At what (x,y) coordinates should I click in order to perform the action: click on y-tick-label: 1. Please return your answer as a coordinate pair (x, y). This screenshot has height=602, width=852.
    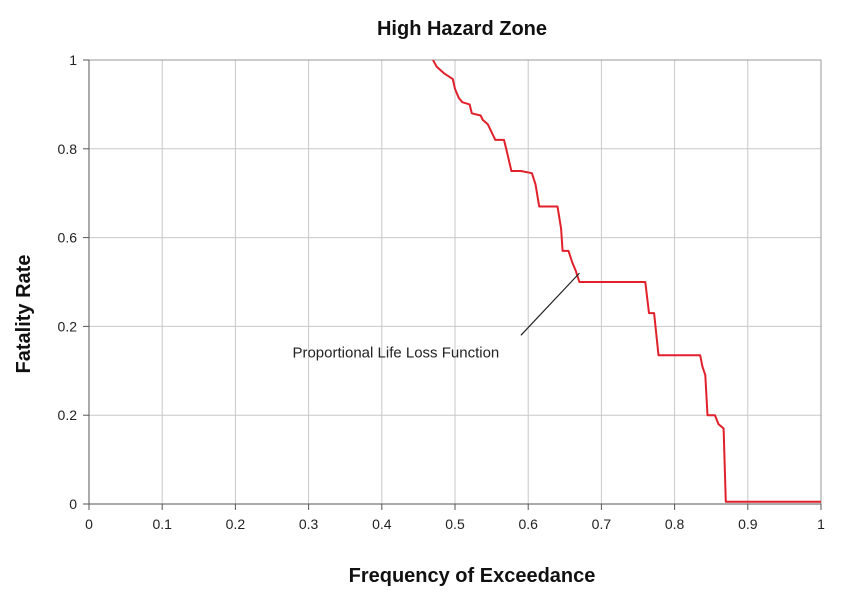
    Looking at the image, I should click on (73, 60).